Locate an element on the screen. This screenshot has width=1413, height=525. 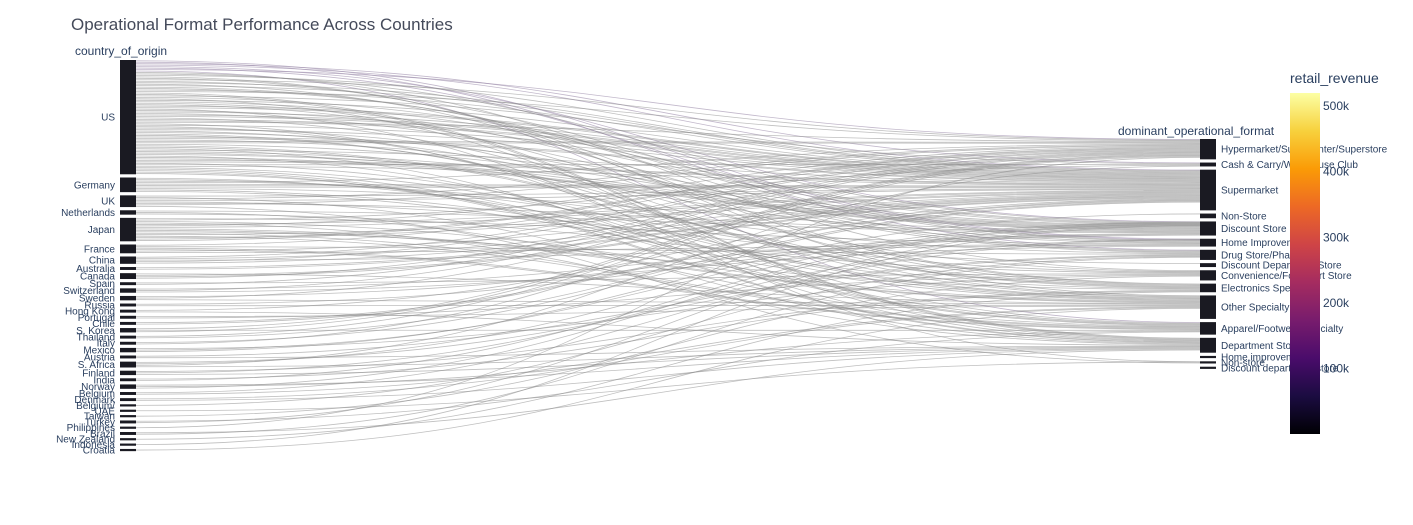
country-bar-italy is located at coordinates (128, 343).